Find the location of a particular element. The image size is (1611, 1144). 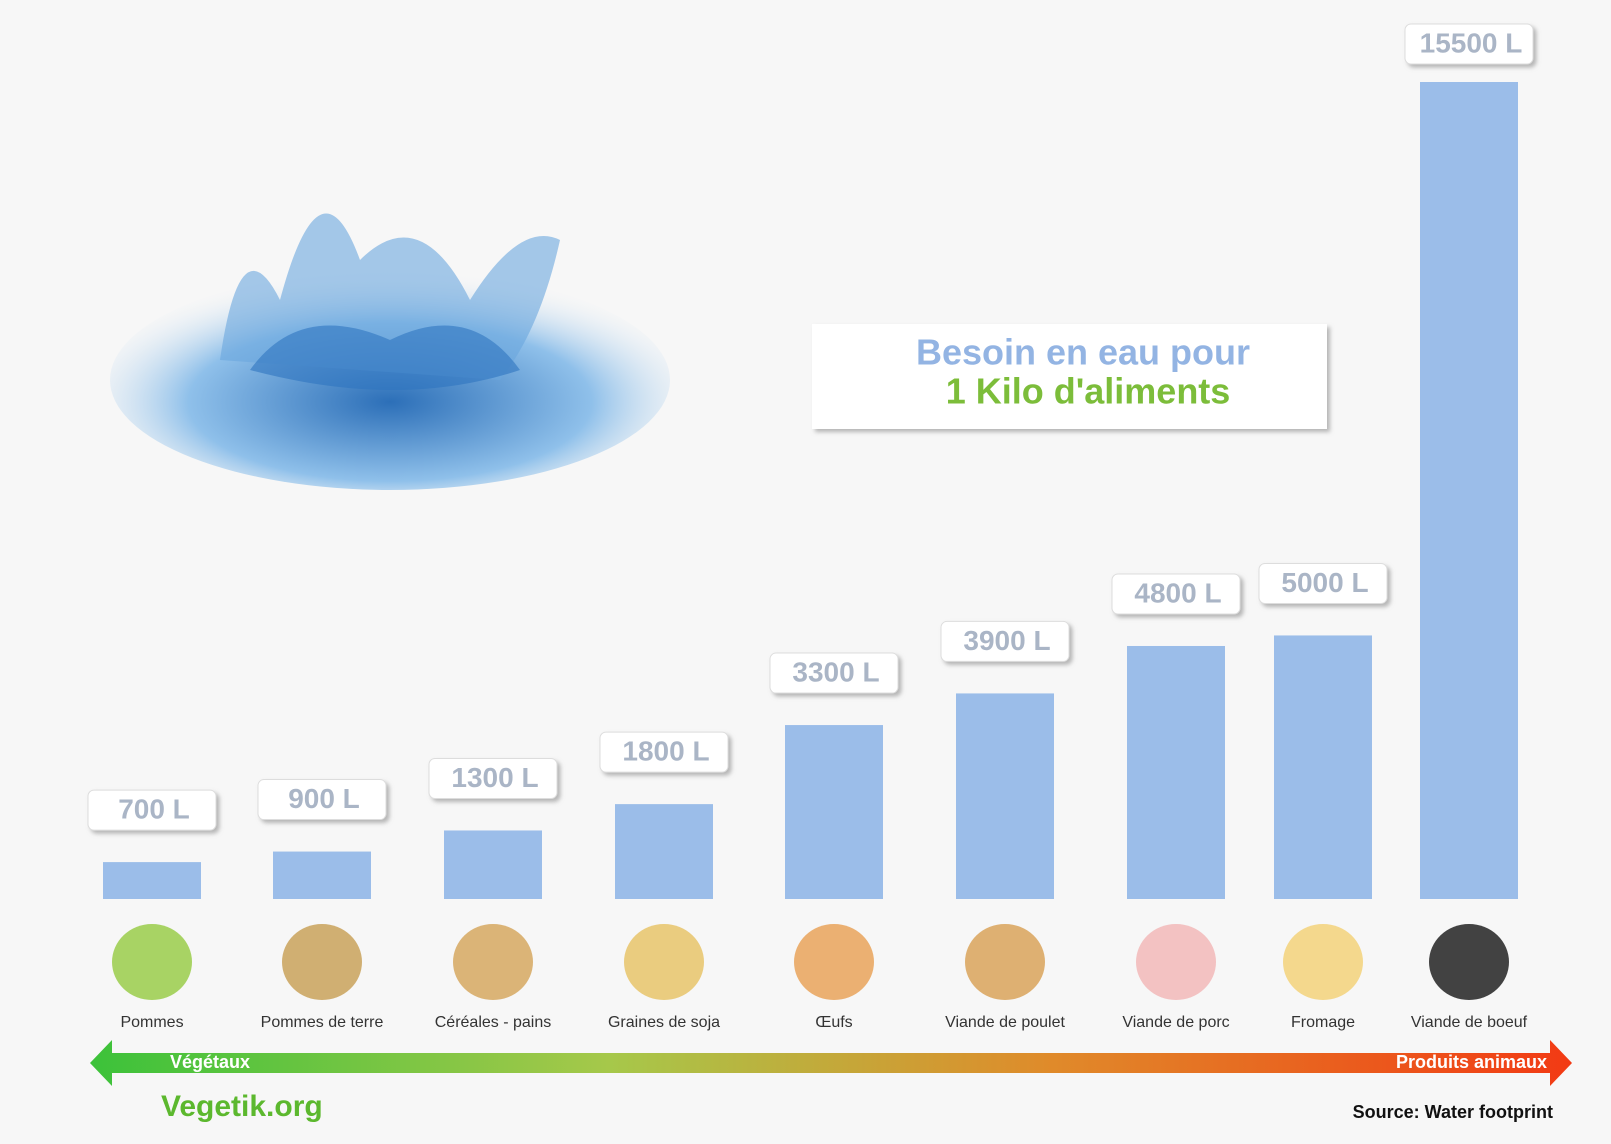

brand: Vegetik.org is located at coordinates (242, 1106).